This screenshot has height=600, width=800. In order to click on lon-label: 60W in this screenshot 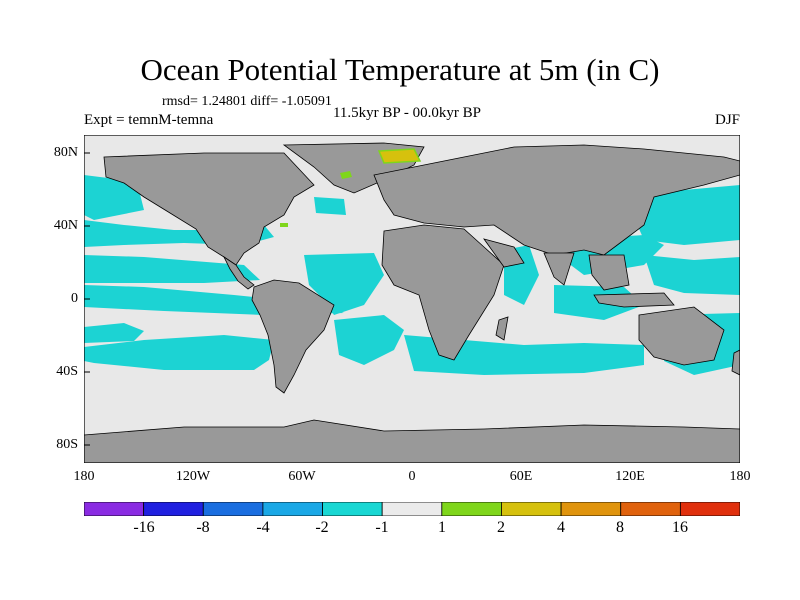, I will do `click(302, 476)`.